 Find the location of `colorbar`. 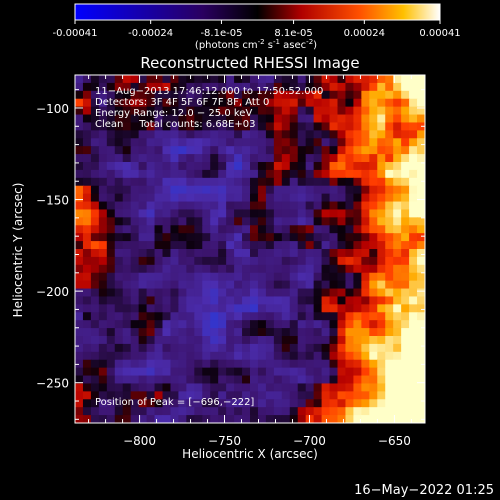

colorbar is located at coordinates (257, 12).